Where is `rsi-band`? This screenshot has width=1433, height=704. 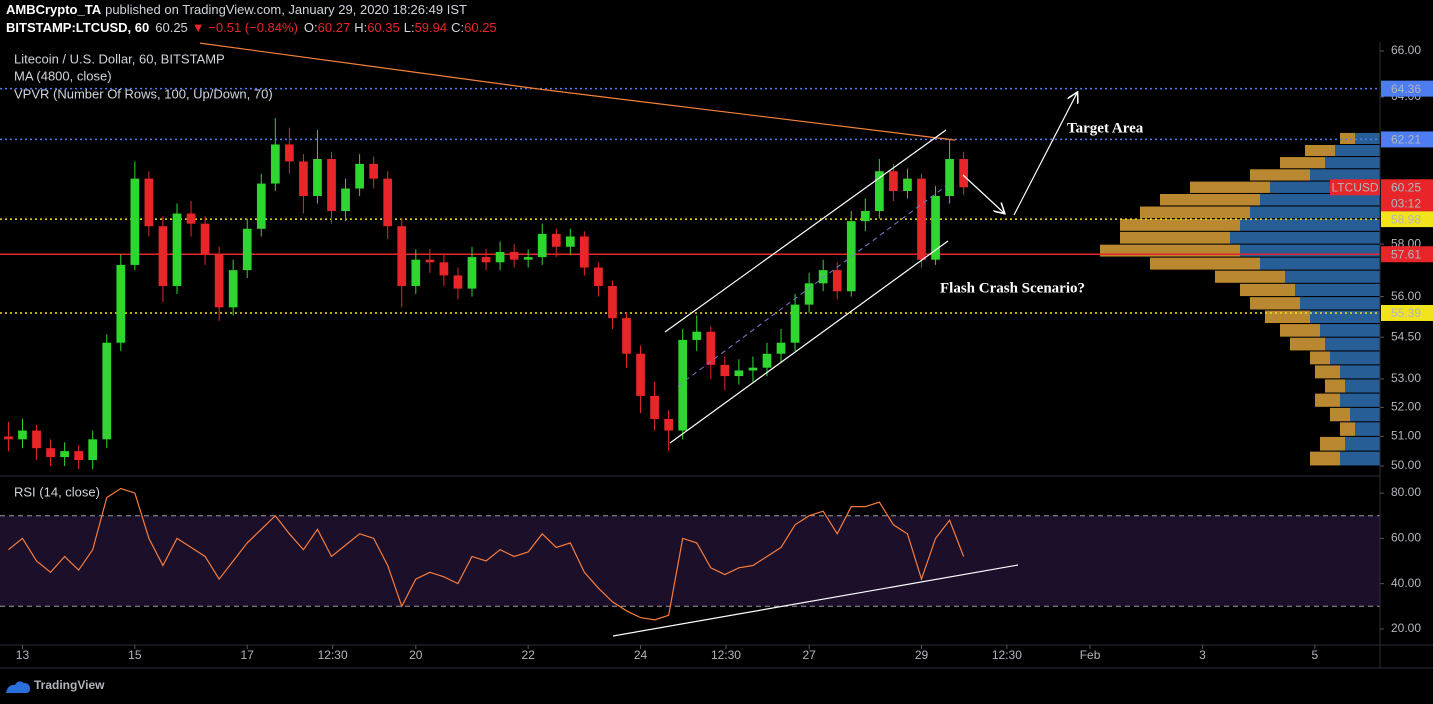 rsi-band is located at coordinates (690, 561).